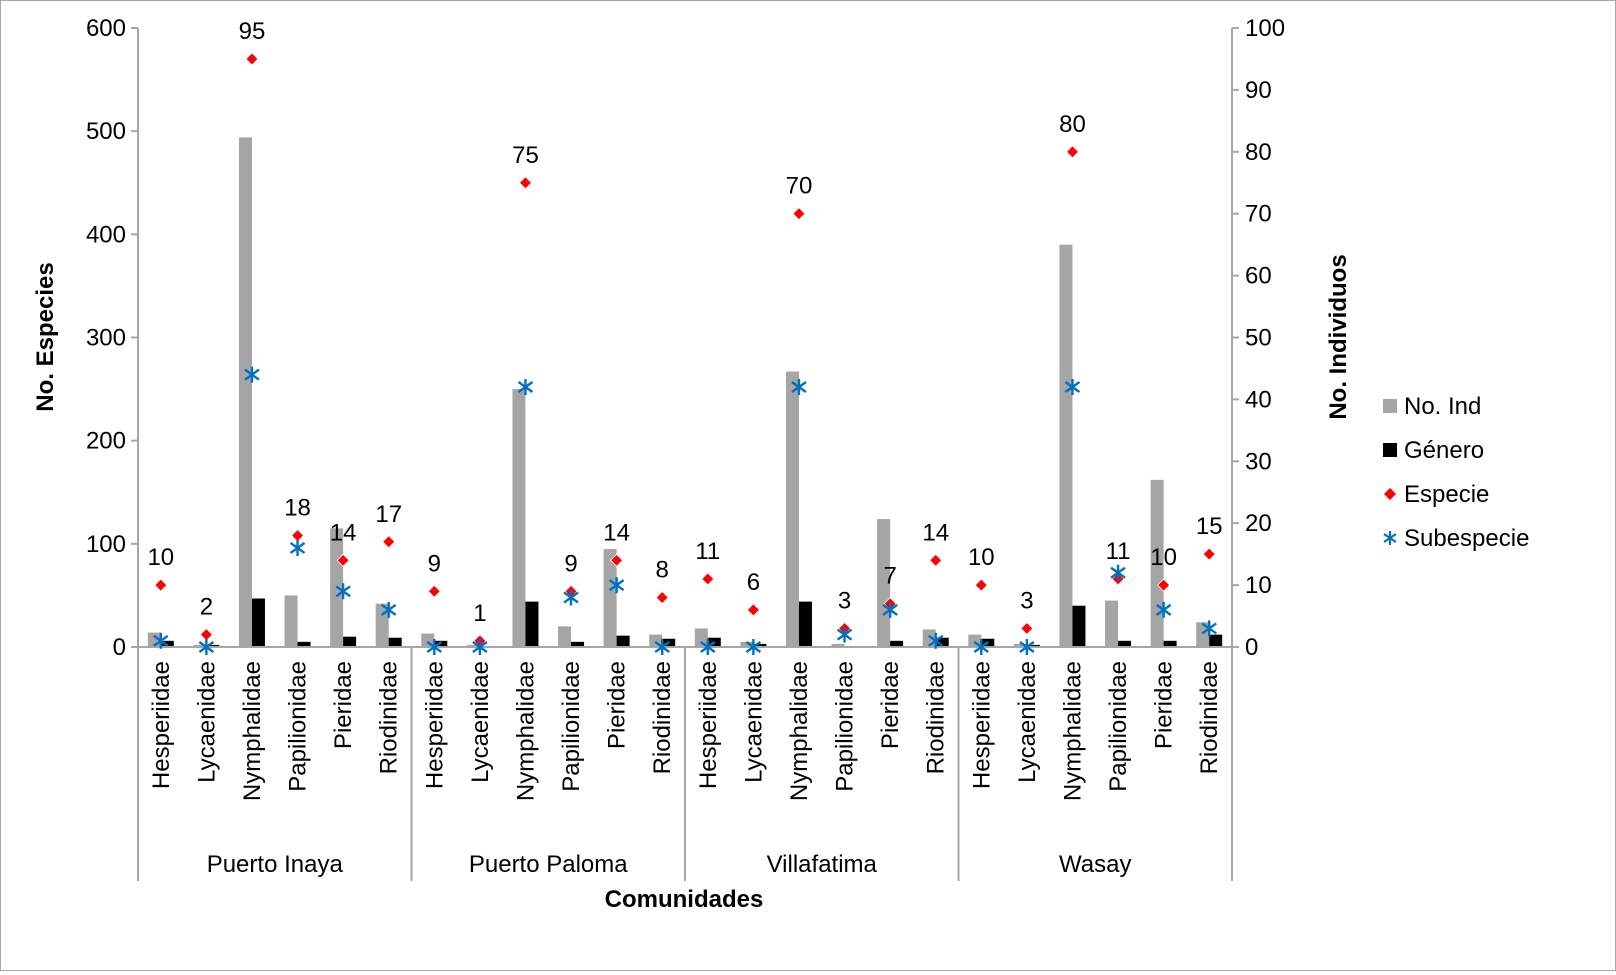  What do you see at coordinates (571, 726) in the screenshot?
I see `category-label: Papilionidae` at bounding box center [571, 726].